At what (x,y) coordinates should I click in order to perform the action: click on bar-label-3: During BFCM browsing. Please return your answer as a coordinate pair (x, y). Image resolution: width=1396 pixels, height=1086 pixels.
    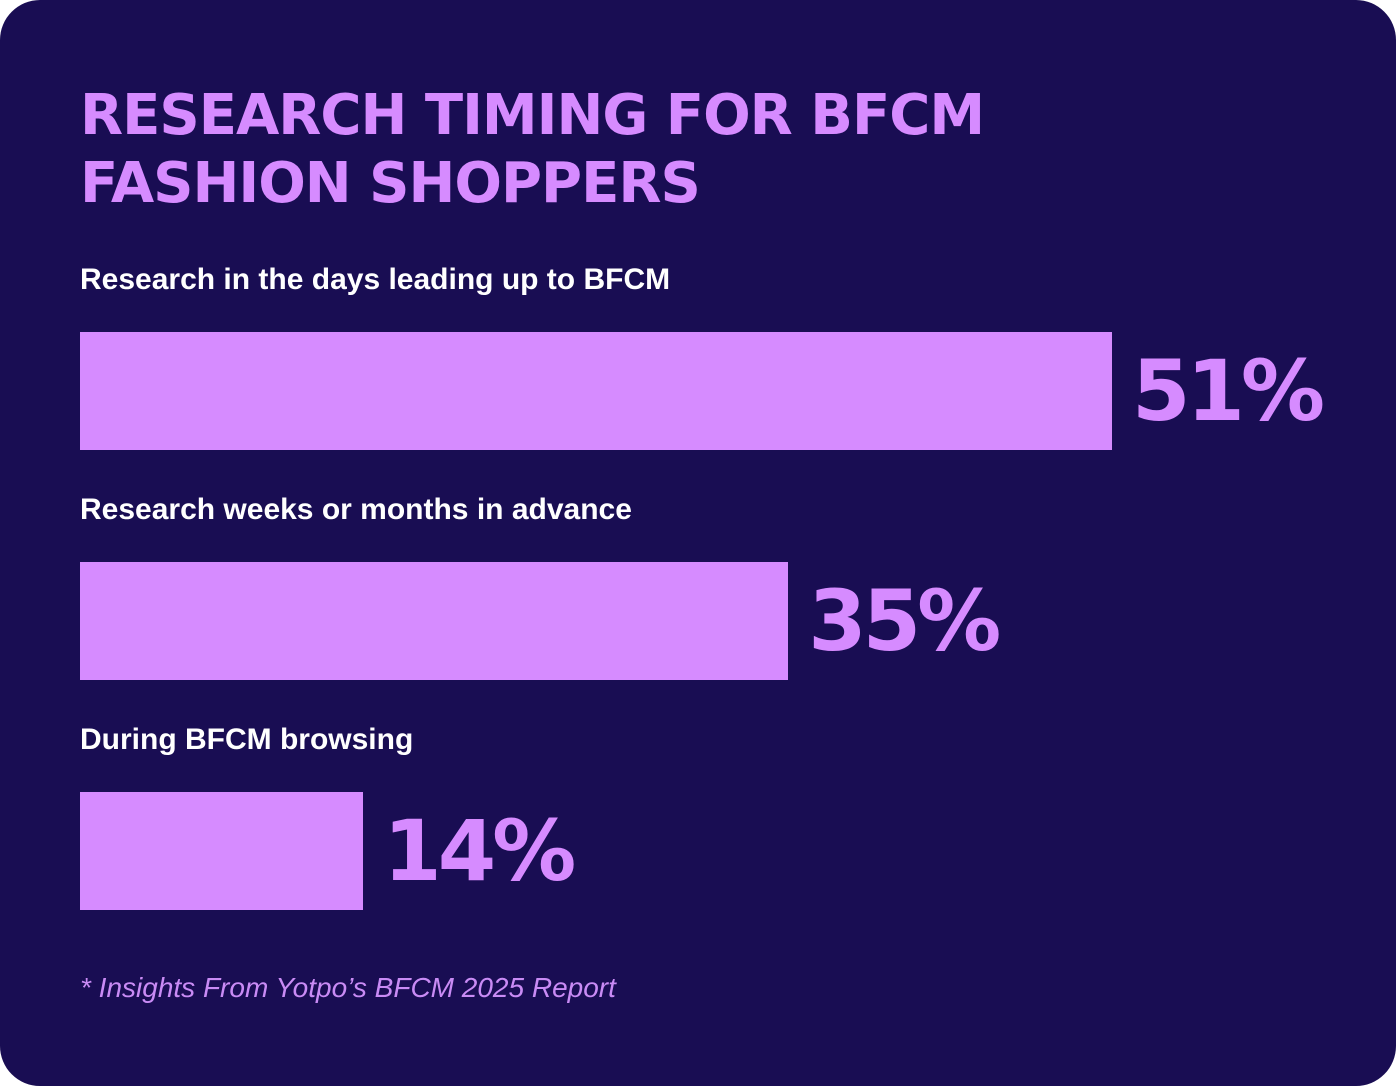
    Looking at the image, I should click on (247, 739).